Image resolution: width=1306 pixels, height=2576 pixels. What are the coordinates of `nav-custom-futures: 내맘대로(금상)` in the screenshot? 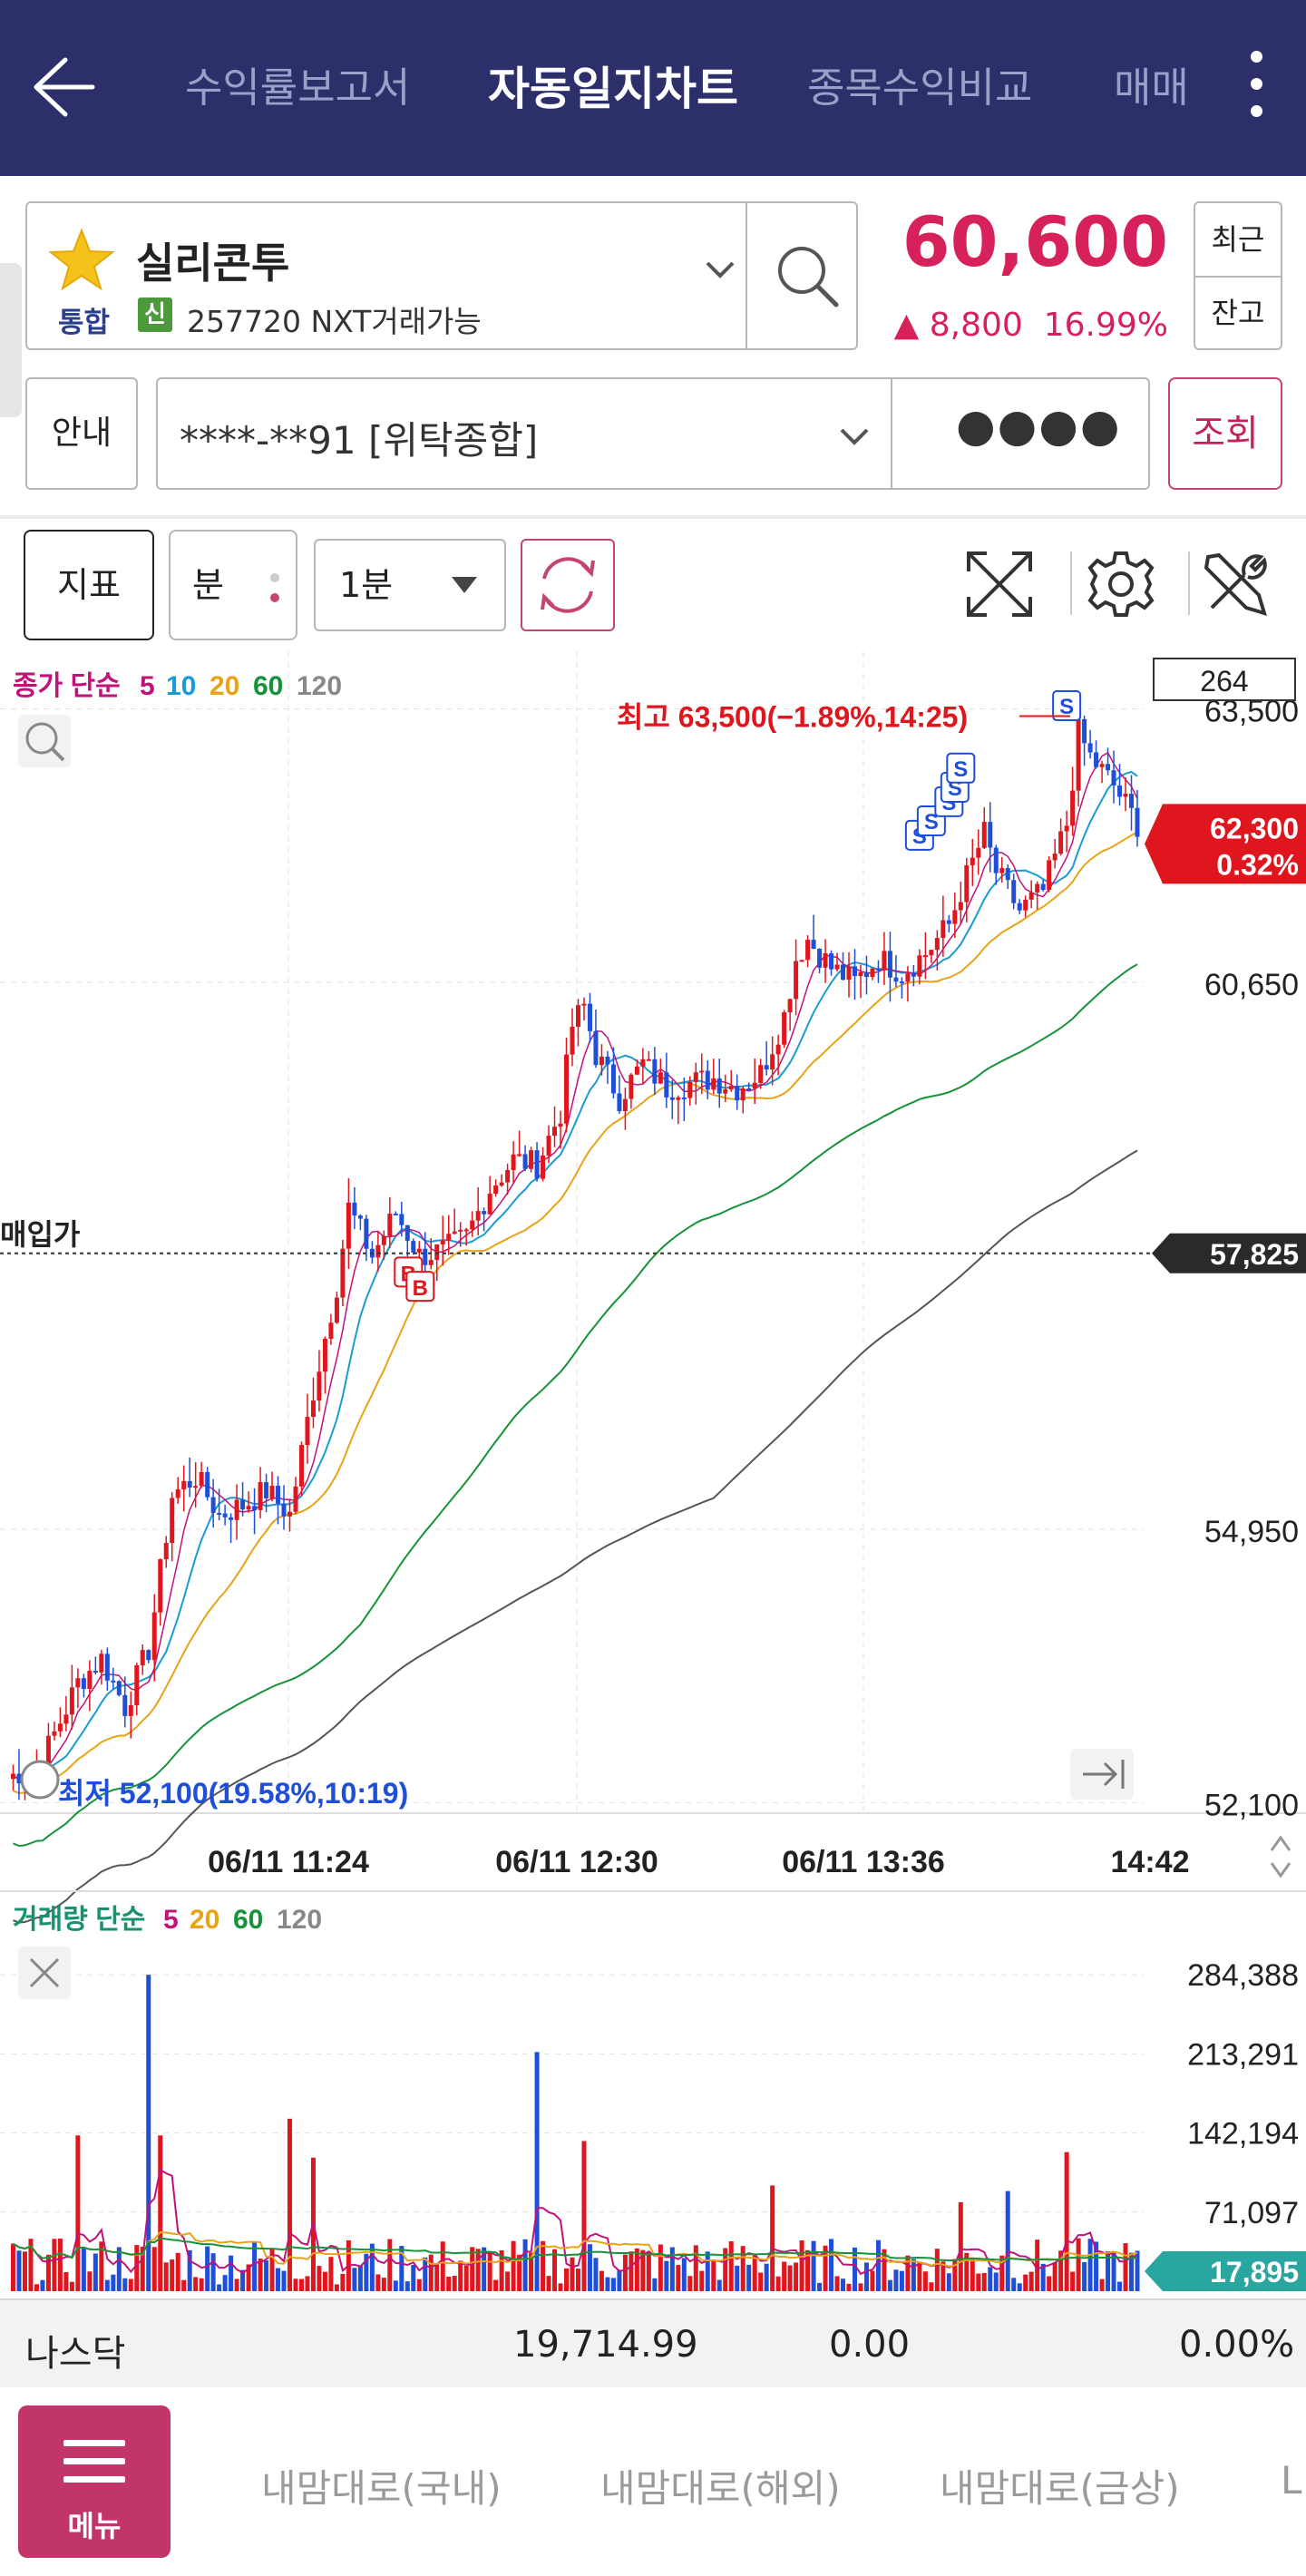 It's located at (1060, 2488).